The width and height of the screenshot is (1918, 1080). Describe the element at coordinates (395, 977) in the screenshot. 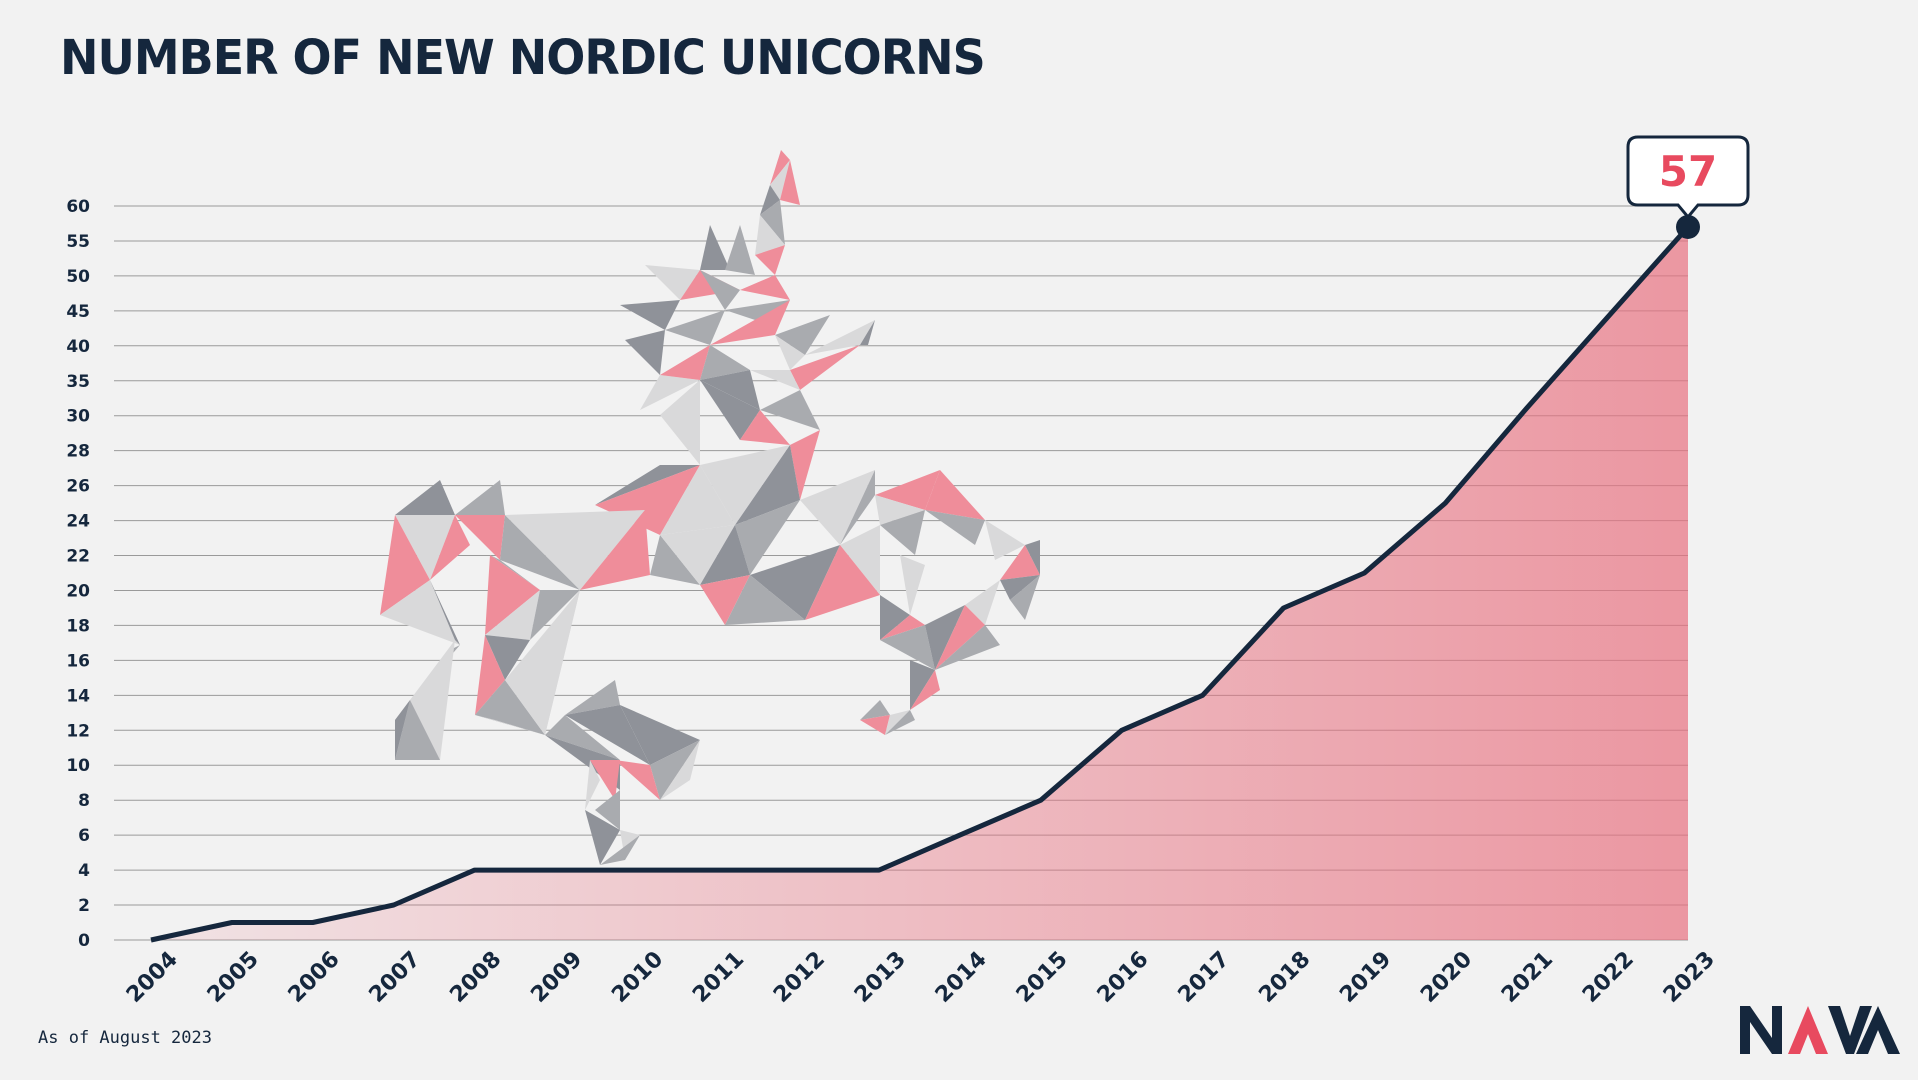

I see `x-tick-label: 2007` at that location.